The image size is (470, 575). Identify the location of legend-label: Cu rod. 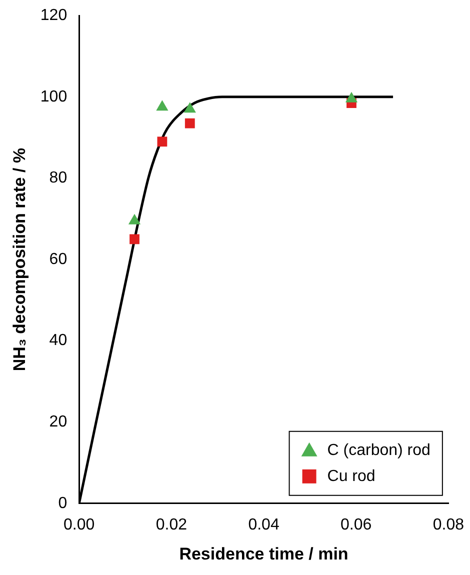
(351, 476).